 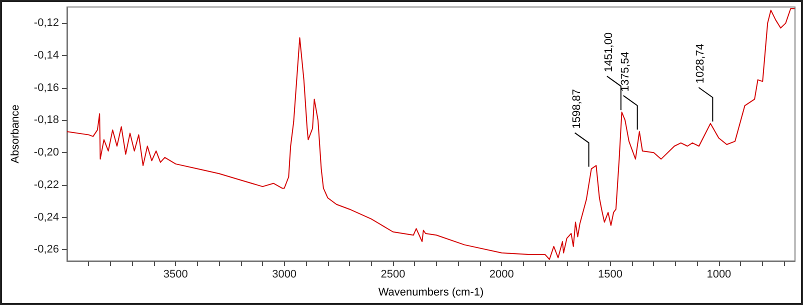 What do you see at coordinates (608, 52) in the screenshot?
I see `annotation: 1451,00` at bounding box center [608, 52].